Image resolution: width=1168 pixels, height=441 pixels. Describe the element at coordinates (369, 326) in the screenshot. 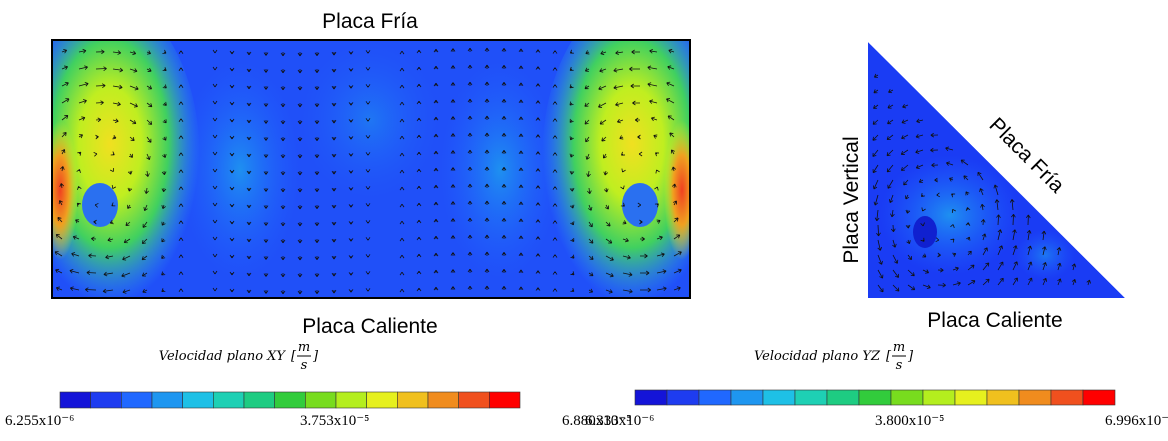

I see `panel-label: Placa Caliente` at that location.